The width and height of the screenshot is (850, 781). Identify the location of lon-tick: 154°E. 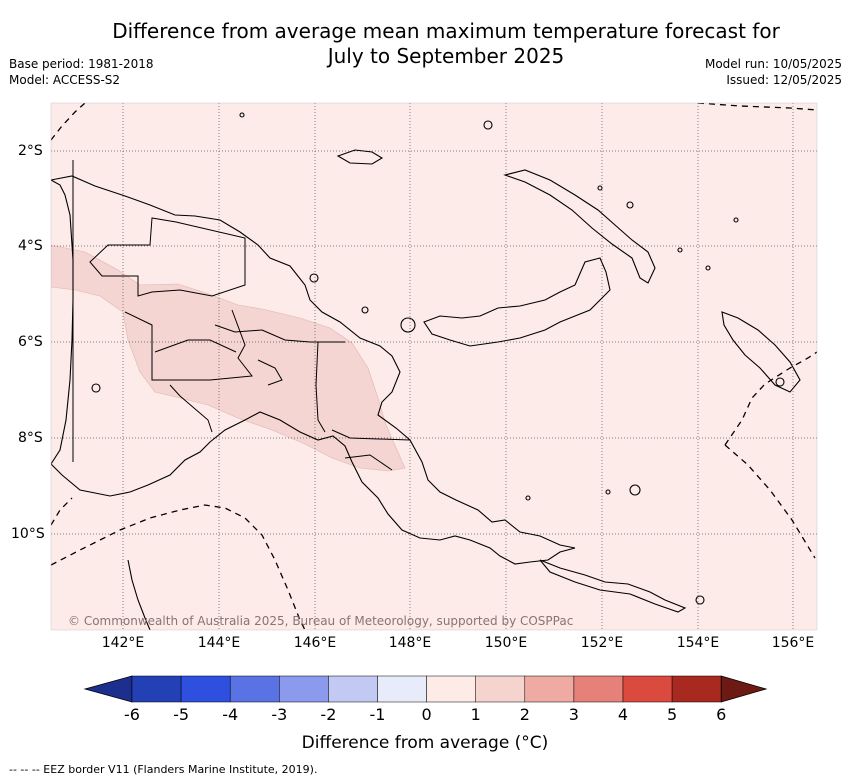
(698, 643).